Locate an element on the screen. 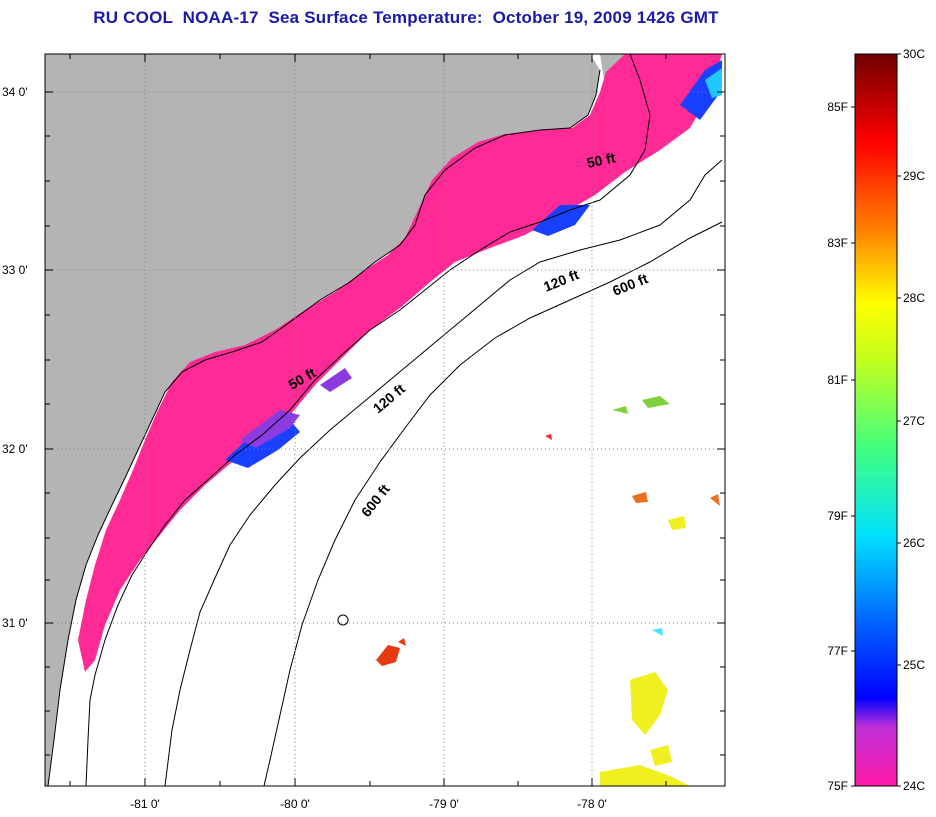 Image resolution: width=936 pixels, height=817 pixels. colorbar-f-label: 77F is located at coordinates (837, 651).